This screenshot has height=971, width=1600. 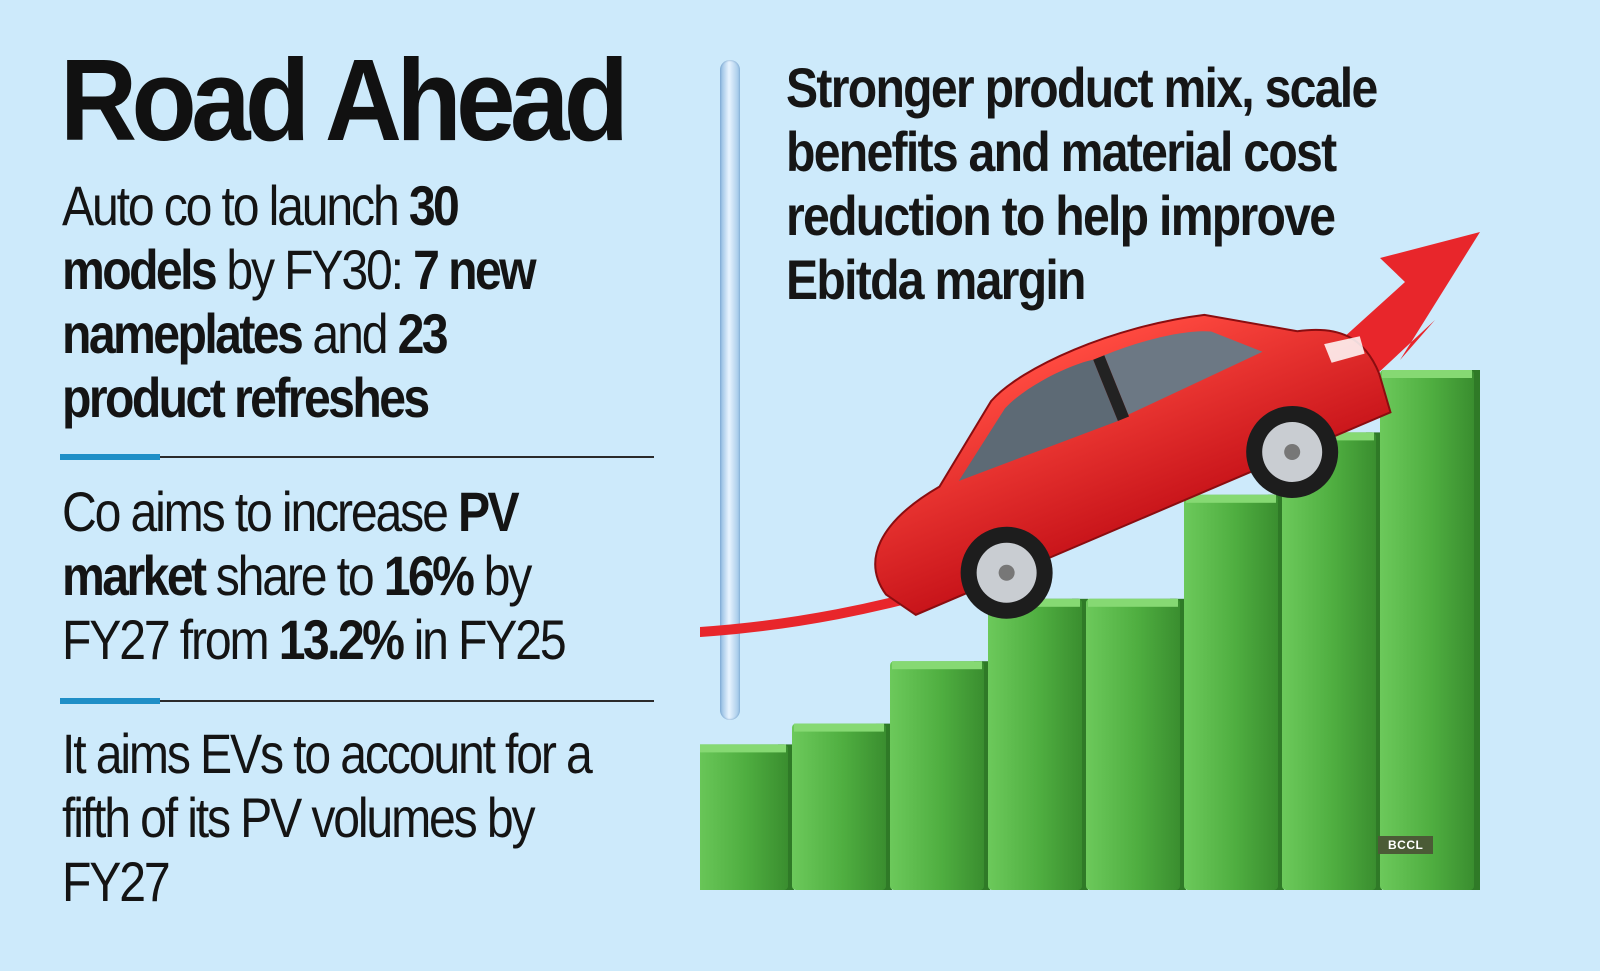 I want to click on arrow-head-icon, so click(x=1406, y=310).